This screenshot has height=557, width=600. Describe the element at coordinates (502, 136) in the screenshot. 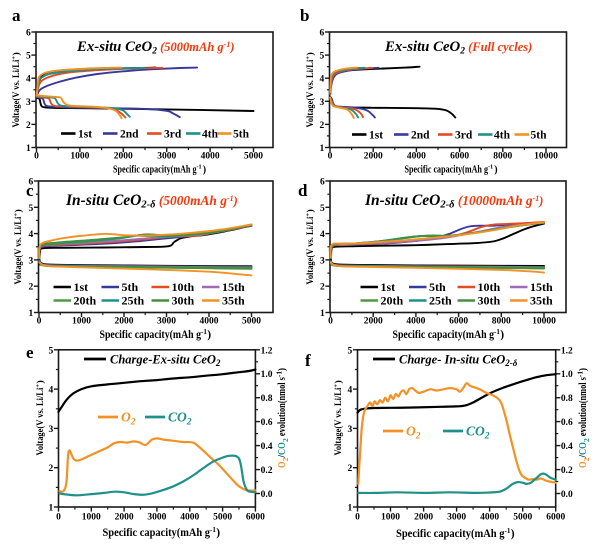

I see `svg-text: 4th` at that location.